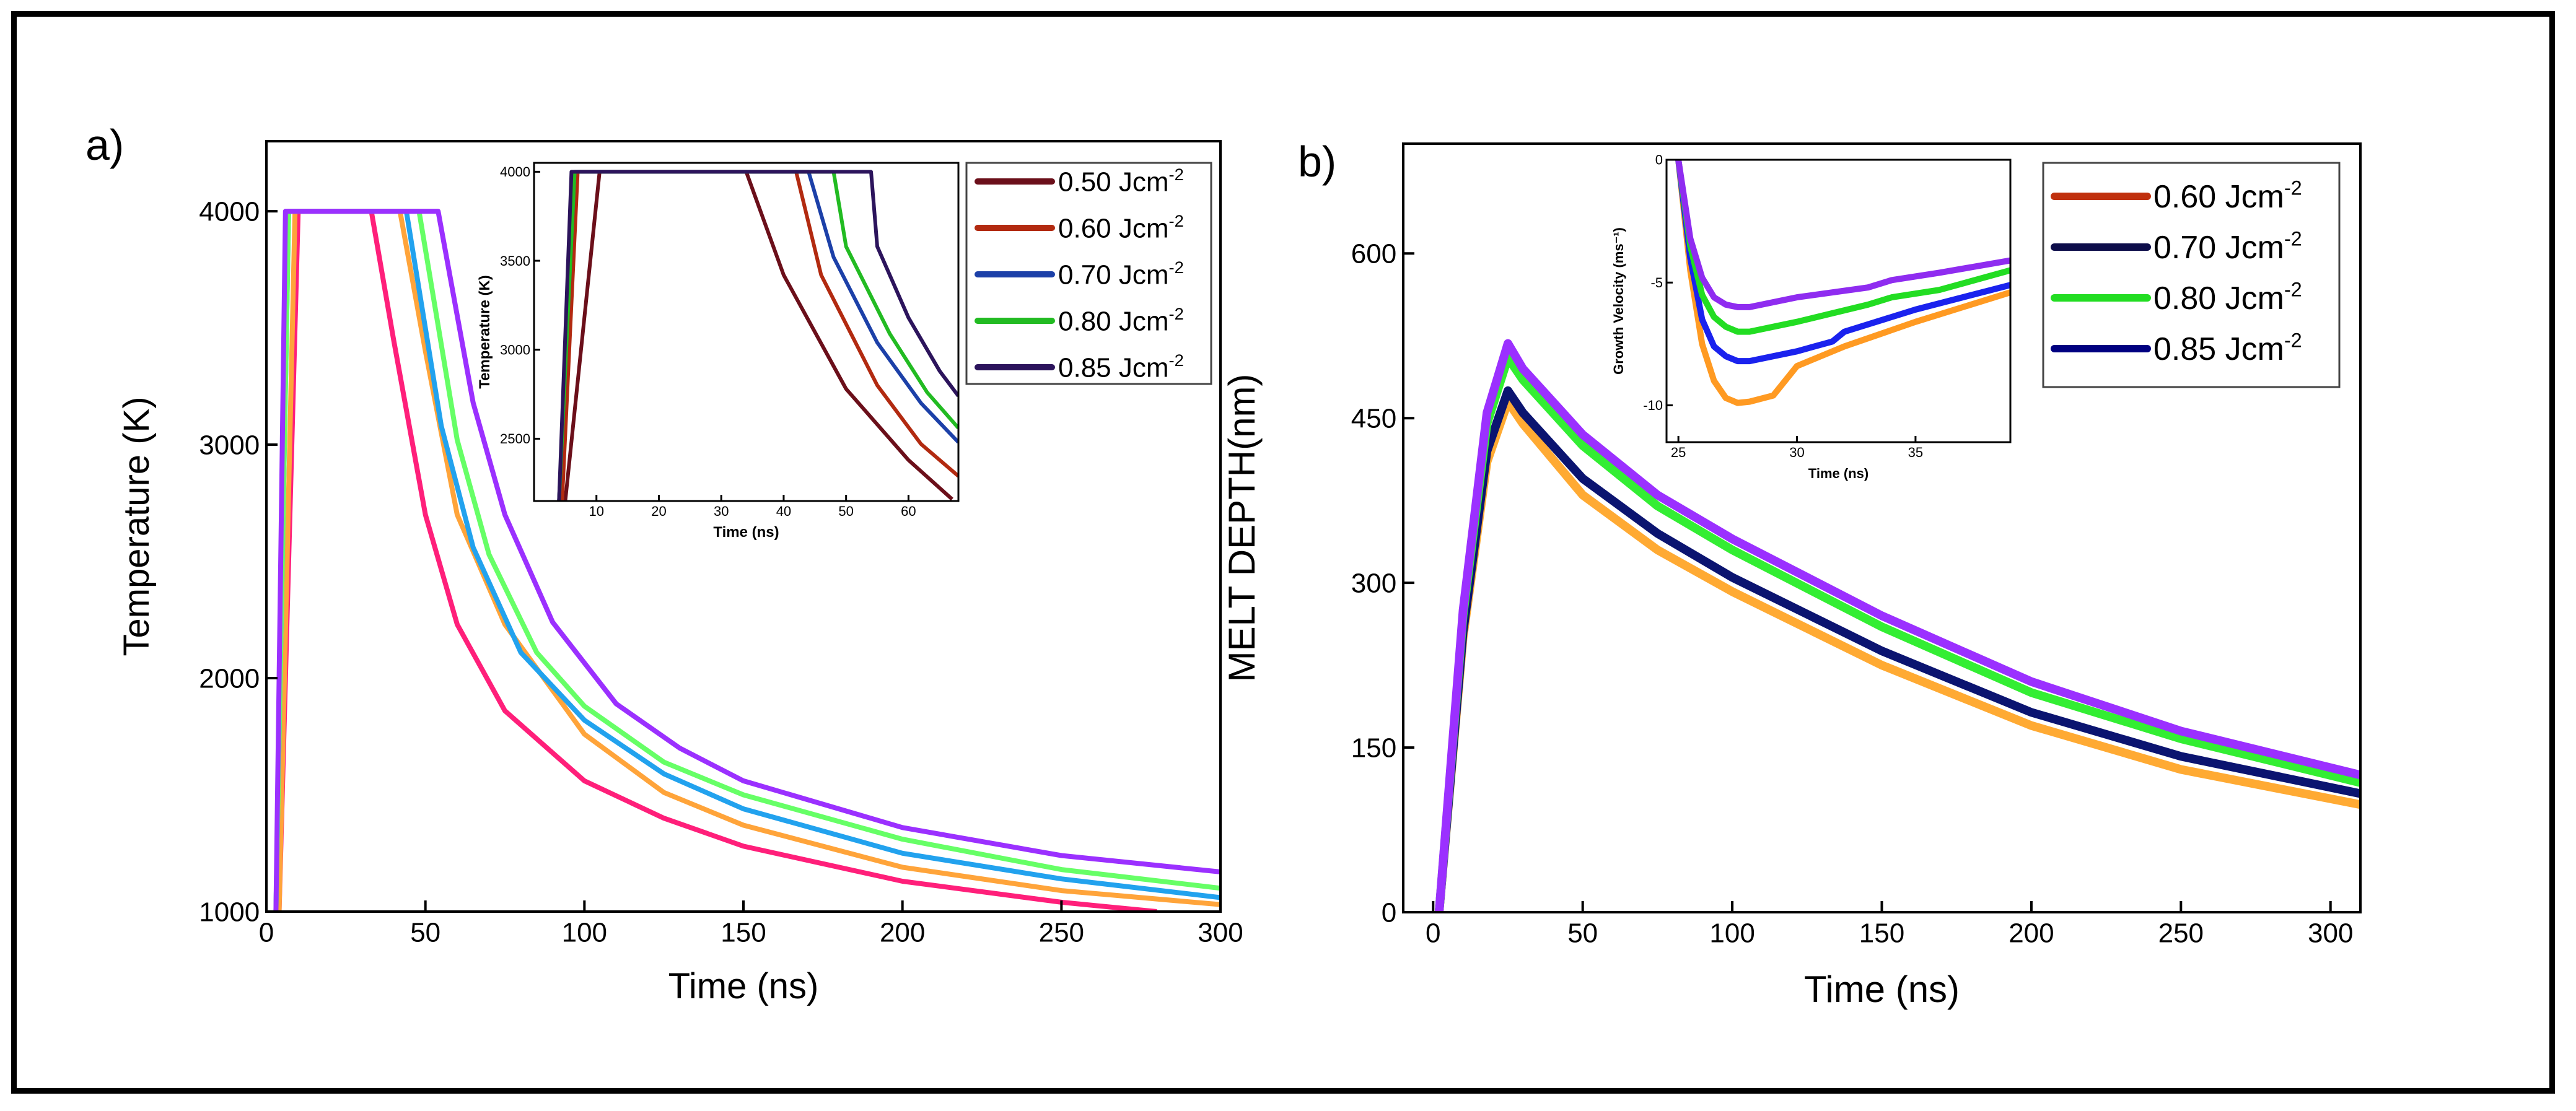  What do you see at coordinates (743, 932) in the screenshot?
I see `a-xtick-label: 150` at bounding box center [743, 932].